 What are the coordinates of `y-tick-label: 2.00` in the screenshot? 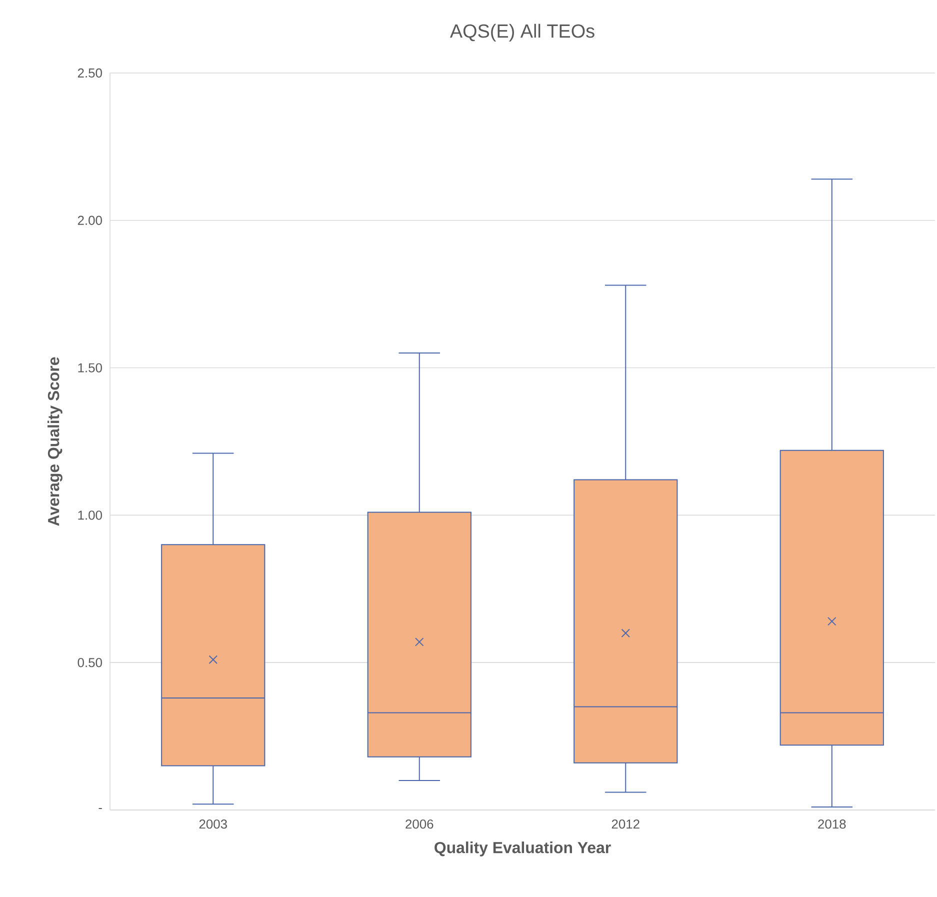 It's located at (90, 220).